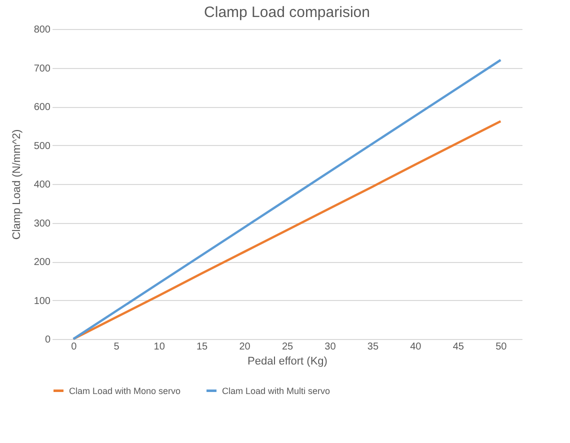 Image resolution: width=570 pixels, height=443 pixels. I want to click on y-tick-label: 800, so click(42, 30).